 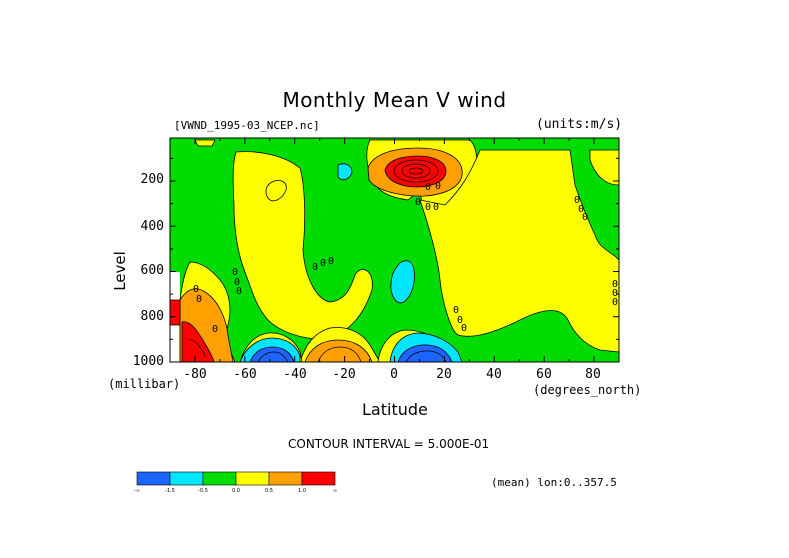 I want to click on x-tick-label: 40, so click(x=494, y=374).